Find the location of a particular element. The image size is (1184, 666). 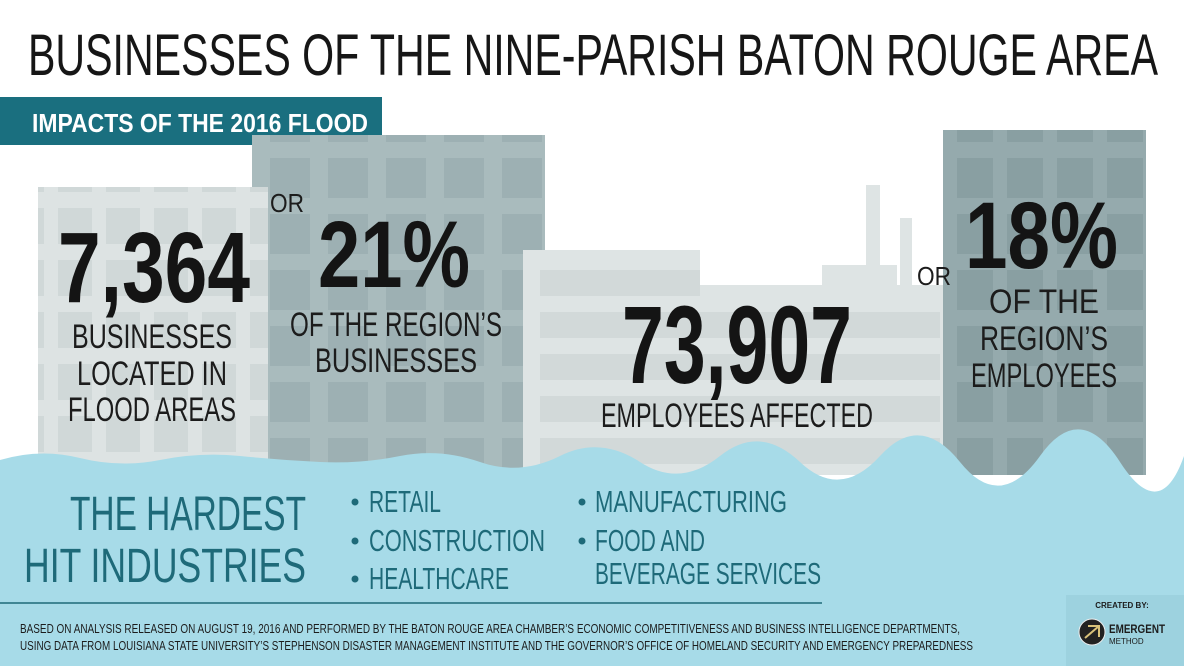

stat-label: OF THE is located at coordinates (1044, 302).